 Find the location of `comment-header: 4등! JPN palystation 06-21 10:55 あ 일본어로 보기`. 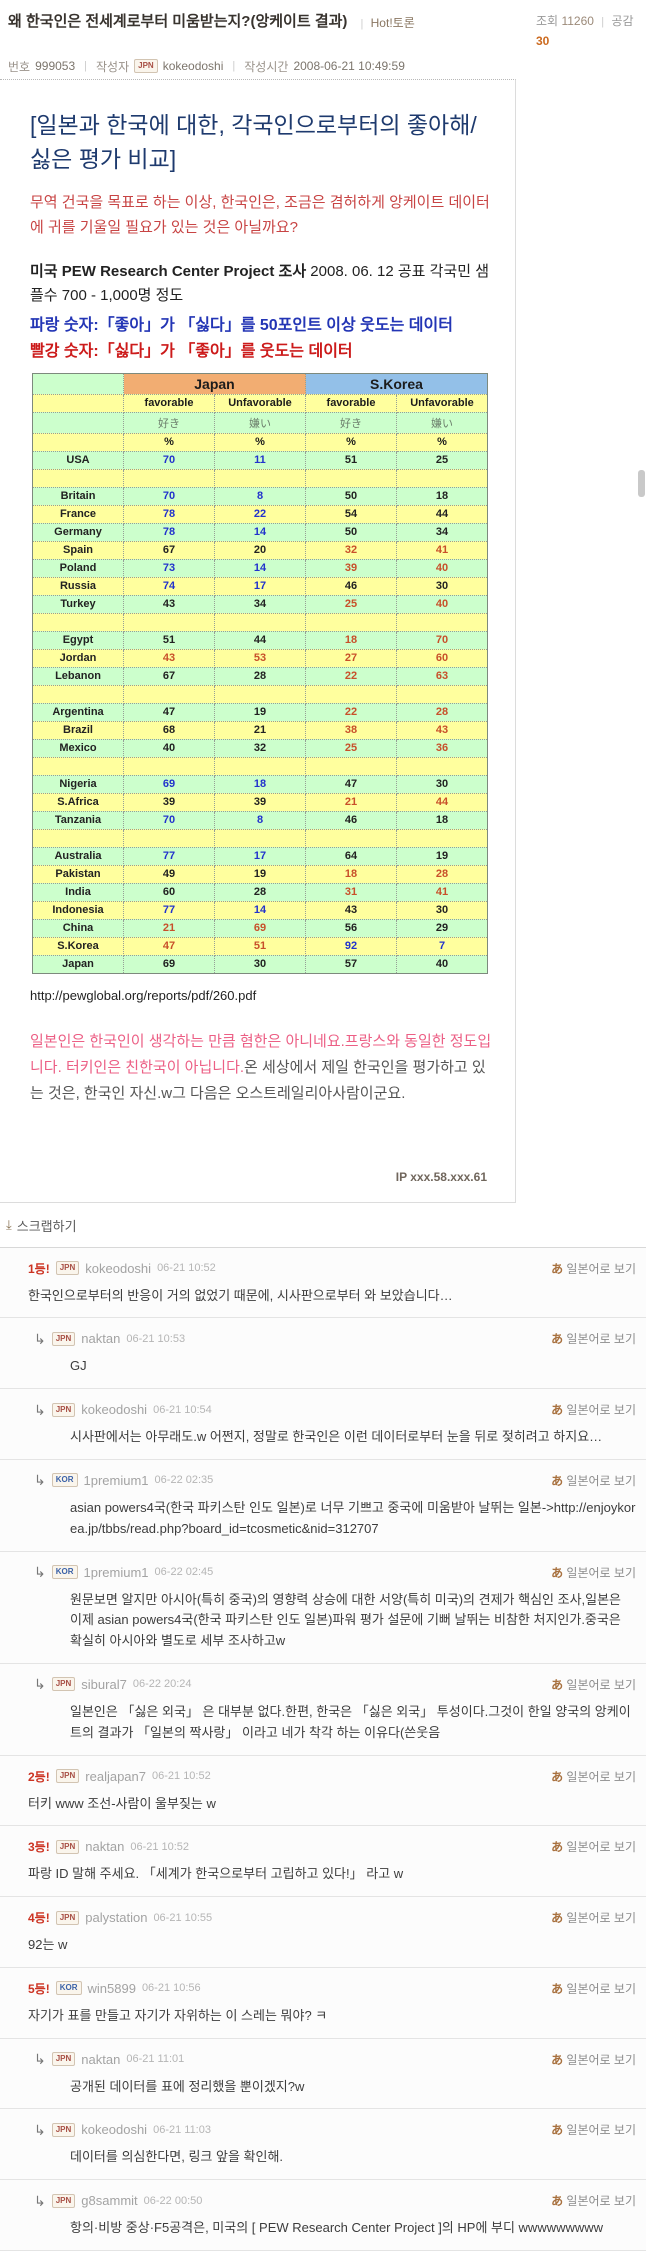

comment-header: 4등! JPN palystation 06-21 10:55 あ 일본어로 보기 is located at coordinates (332, 1917).